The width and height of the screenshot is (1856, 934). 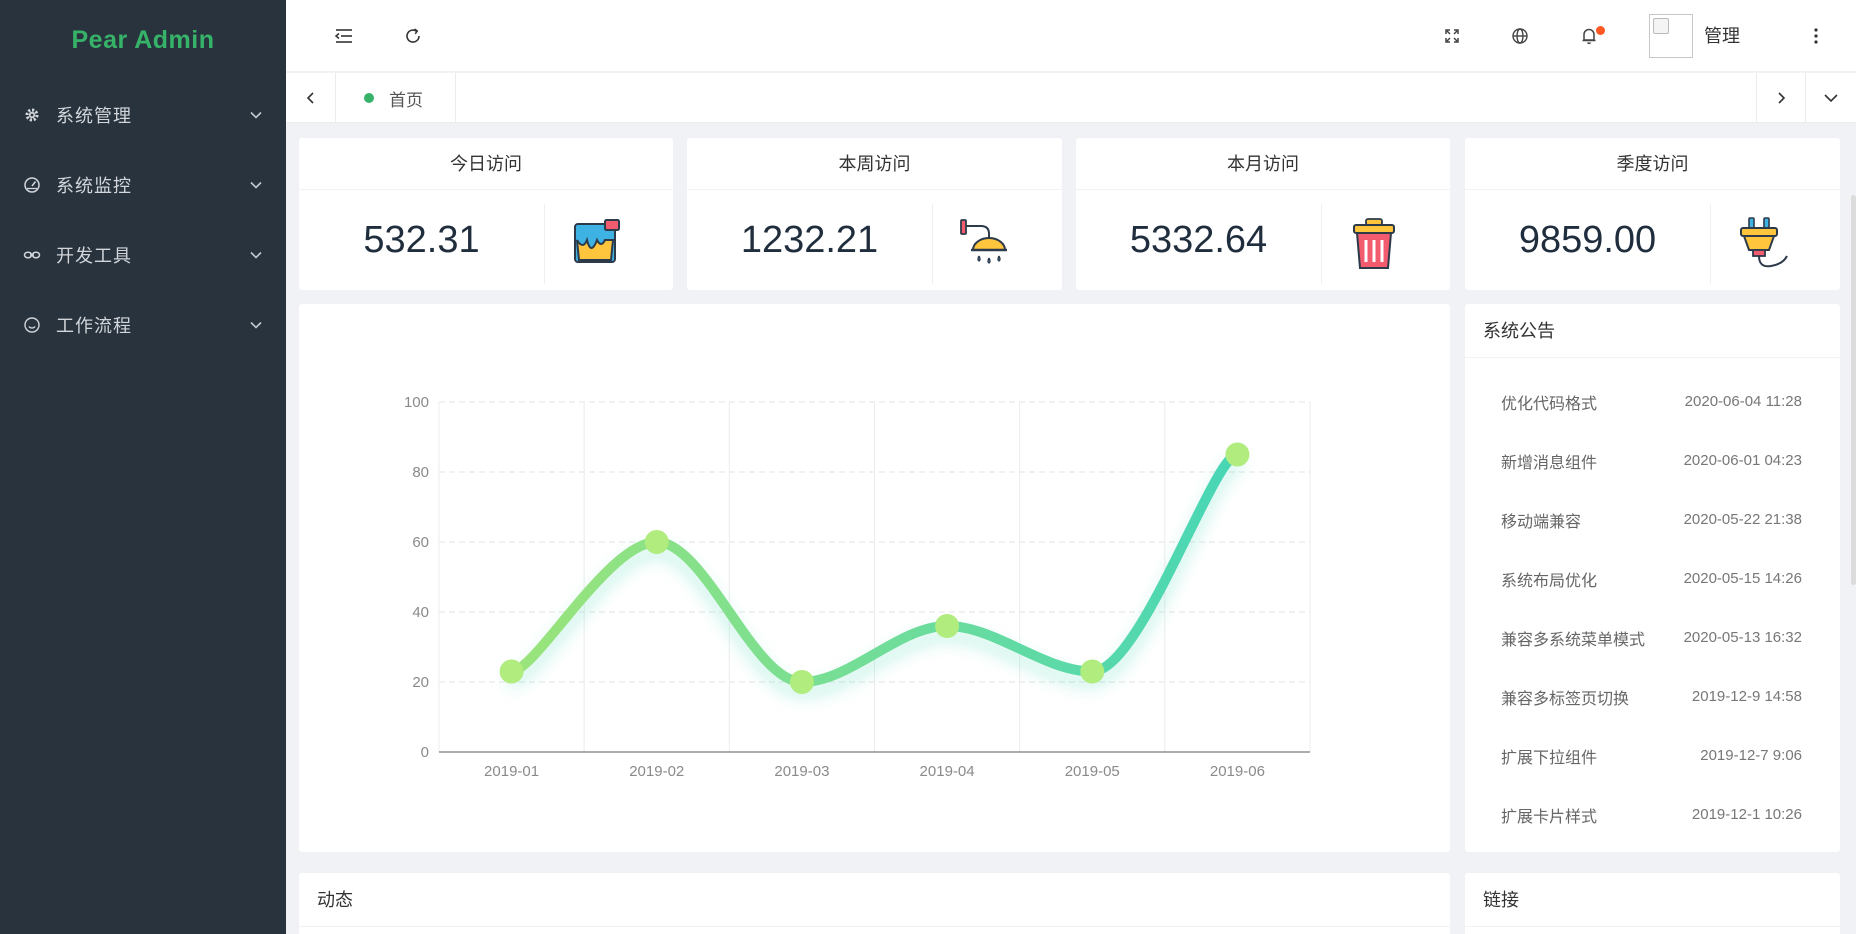 What do you see at coordinates (143, 185) in the screenshot?
I see `sidebar-item-system-monitor: 系统监控` at bounding box center [143, 185].